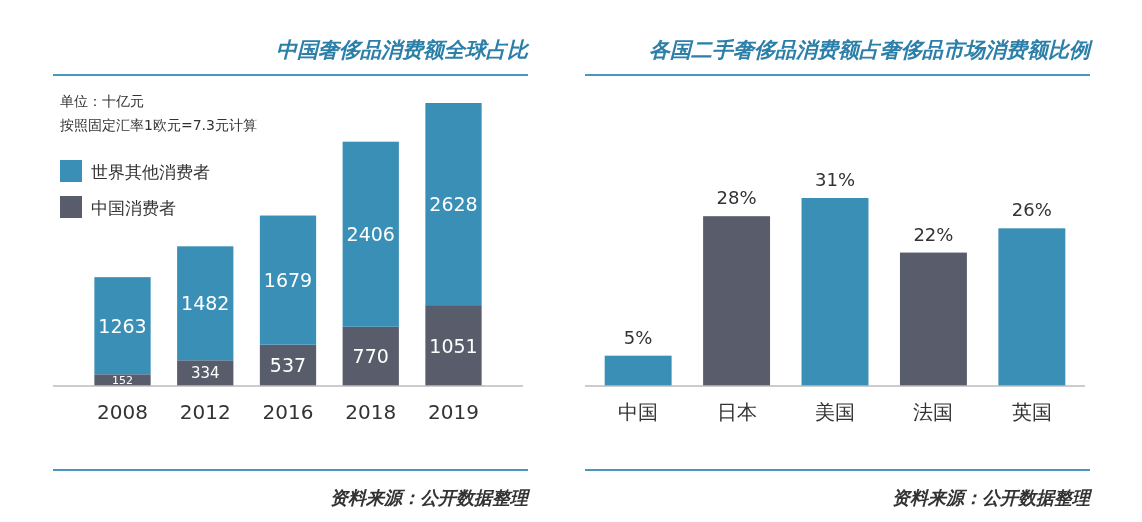  Describe the element at coordinates (453, 412) in the screenshot. I see `x-tick-label: 2019` at that location.